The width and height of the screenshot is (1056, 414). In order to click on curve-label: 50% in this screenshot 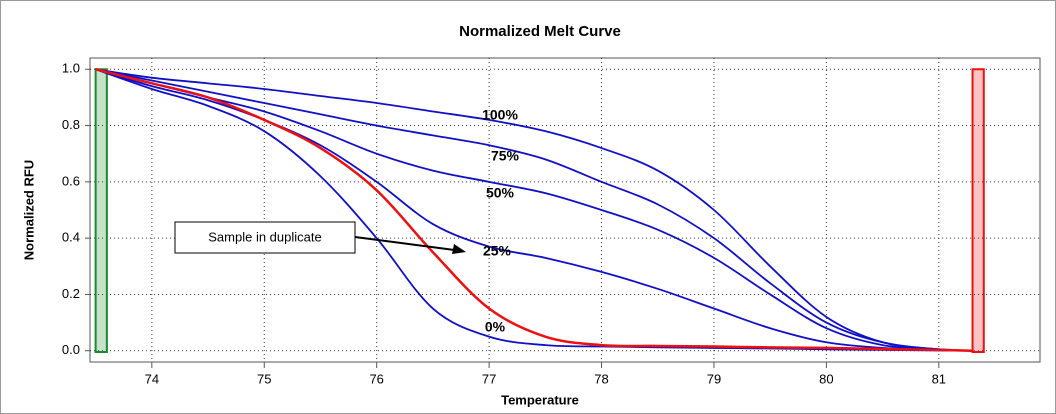, I will do `click(500, 193)`.